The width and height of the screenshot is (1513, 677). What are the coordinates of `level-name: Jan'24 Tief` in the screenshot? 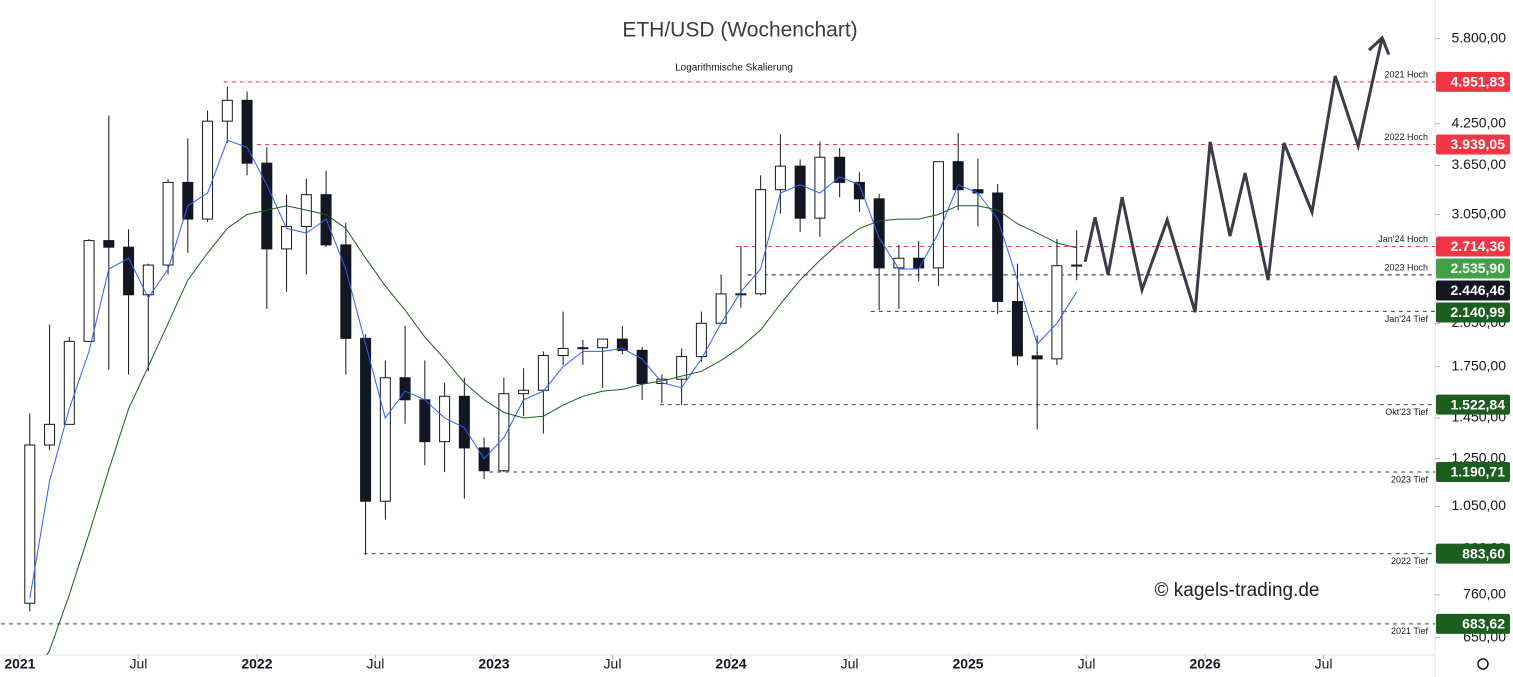 It's located at (1407, 319).